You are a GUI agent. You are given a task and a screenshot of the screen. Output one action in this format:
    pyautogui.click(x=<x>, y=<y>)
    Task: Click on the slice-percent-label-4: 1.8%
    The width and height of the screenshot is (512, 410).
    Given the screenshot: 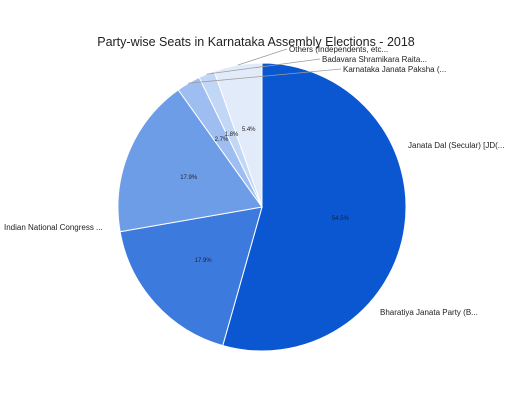 What is the action you would take?
    pyautogui.click(x=232, y=135)
    